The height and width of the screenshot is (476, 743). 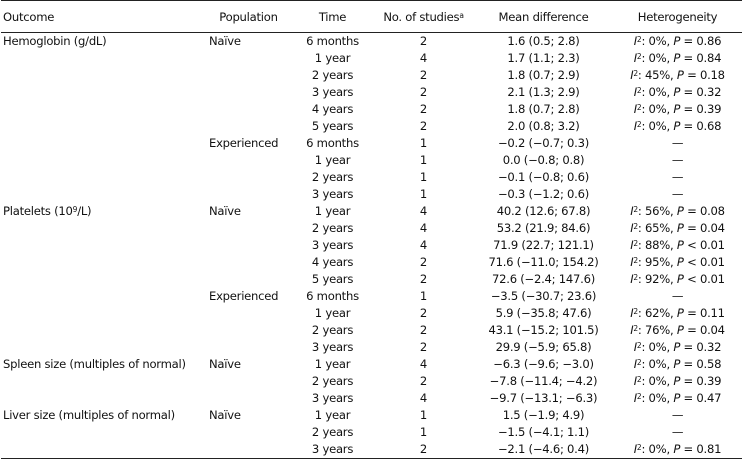 What do you see at coordinates (543, 58) in the screenshot?
I see `cell-mean-difference: 1.7 (1.1; 2.3)` at bounding box center [543, 58].